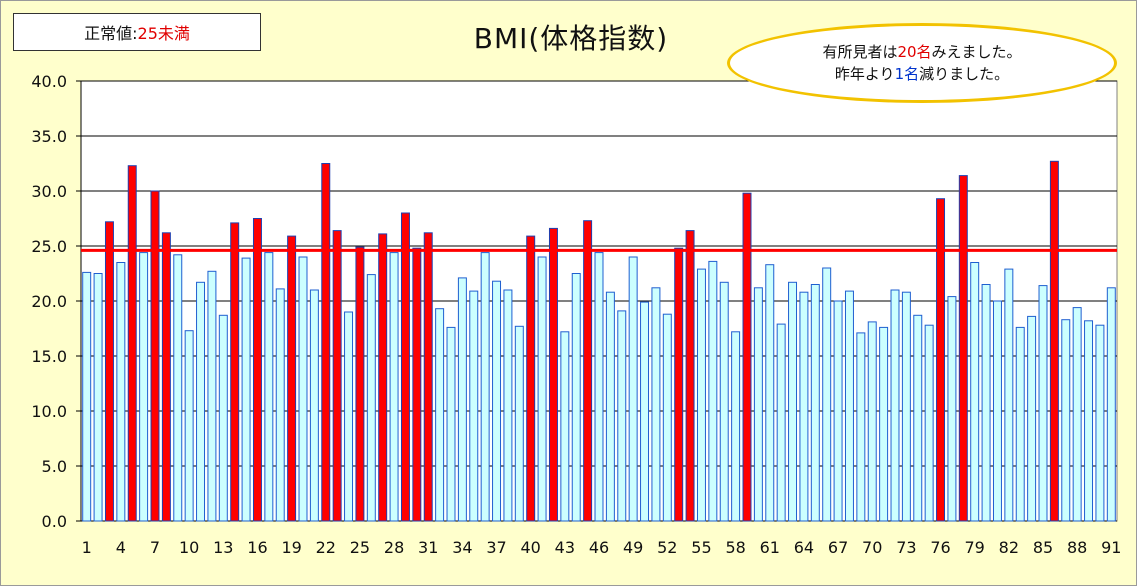  What do you see at coordinates (922, 74) in the screenshot?
I see `callout-line-2: 昨年より1名減りました。` at bounding box center [922, 74].